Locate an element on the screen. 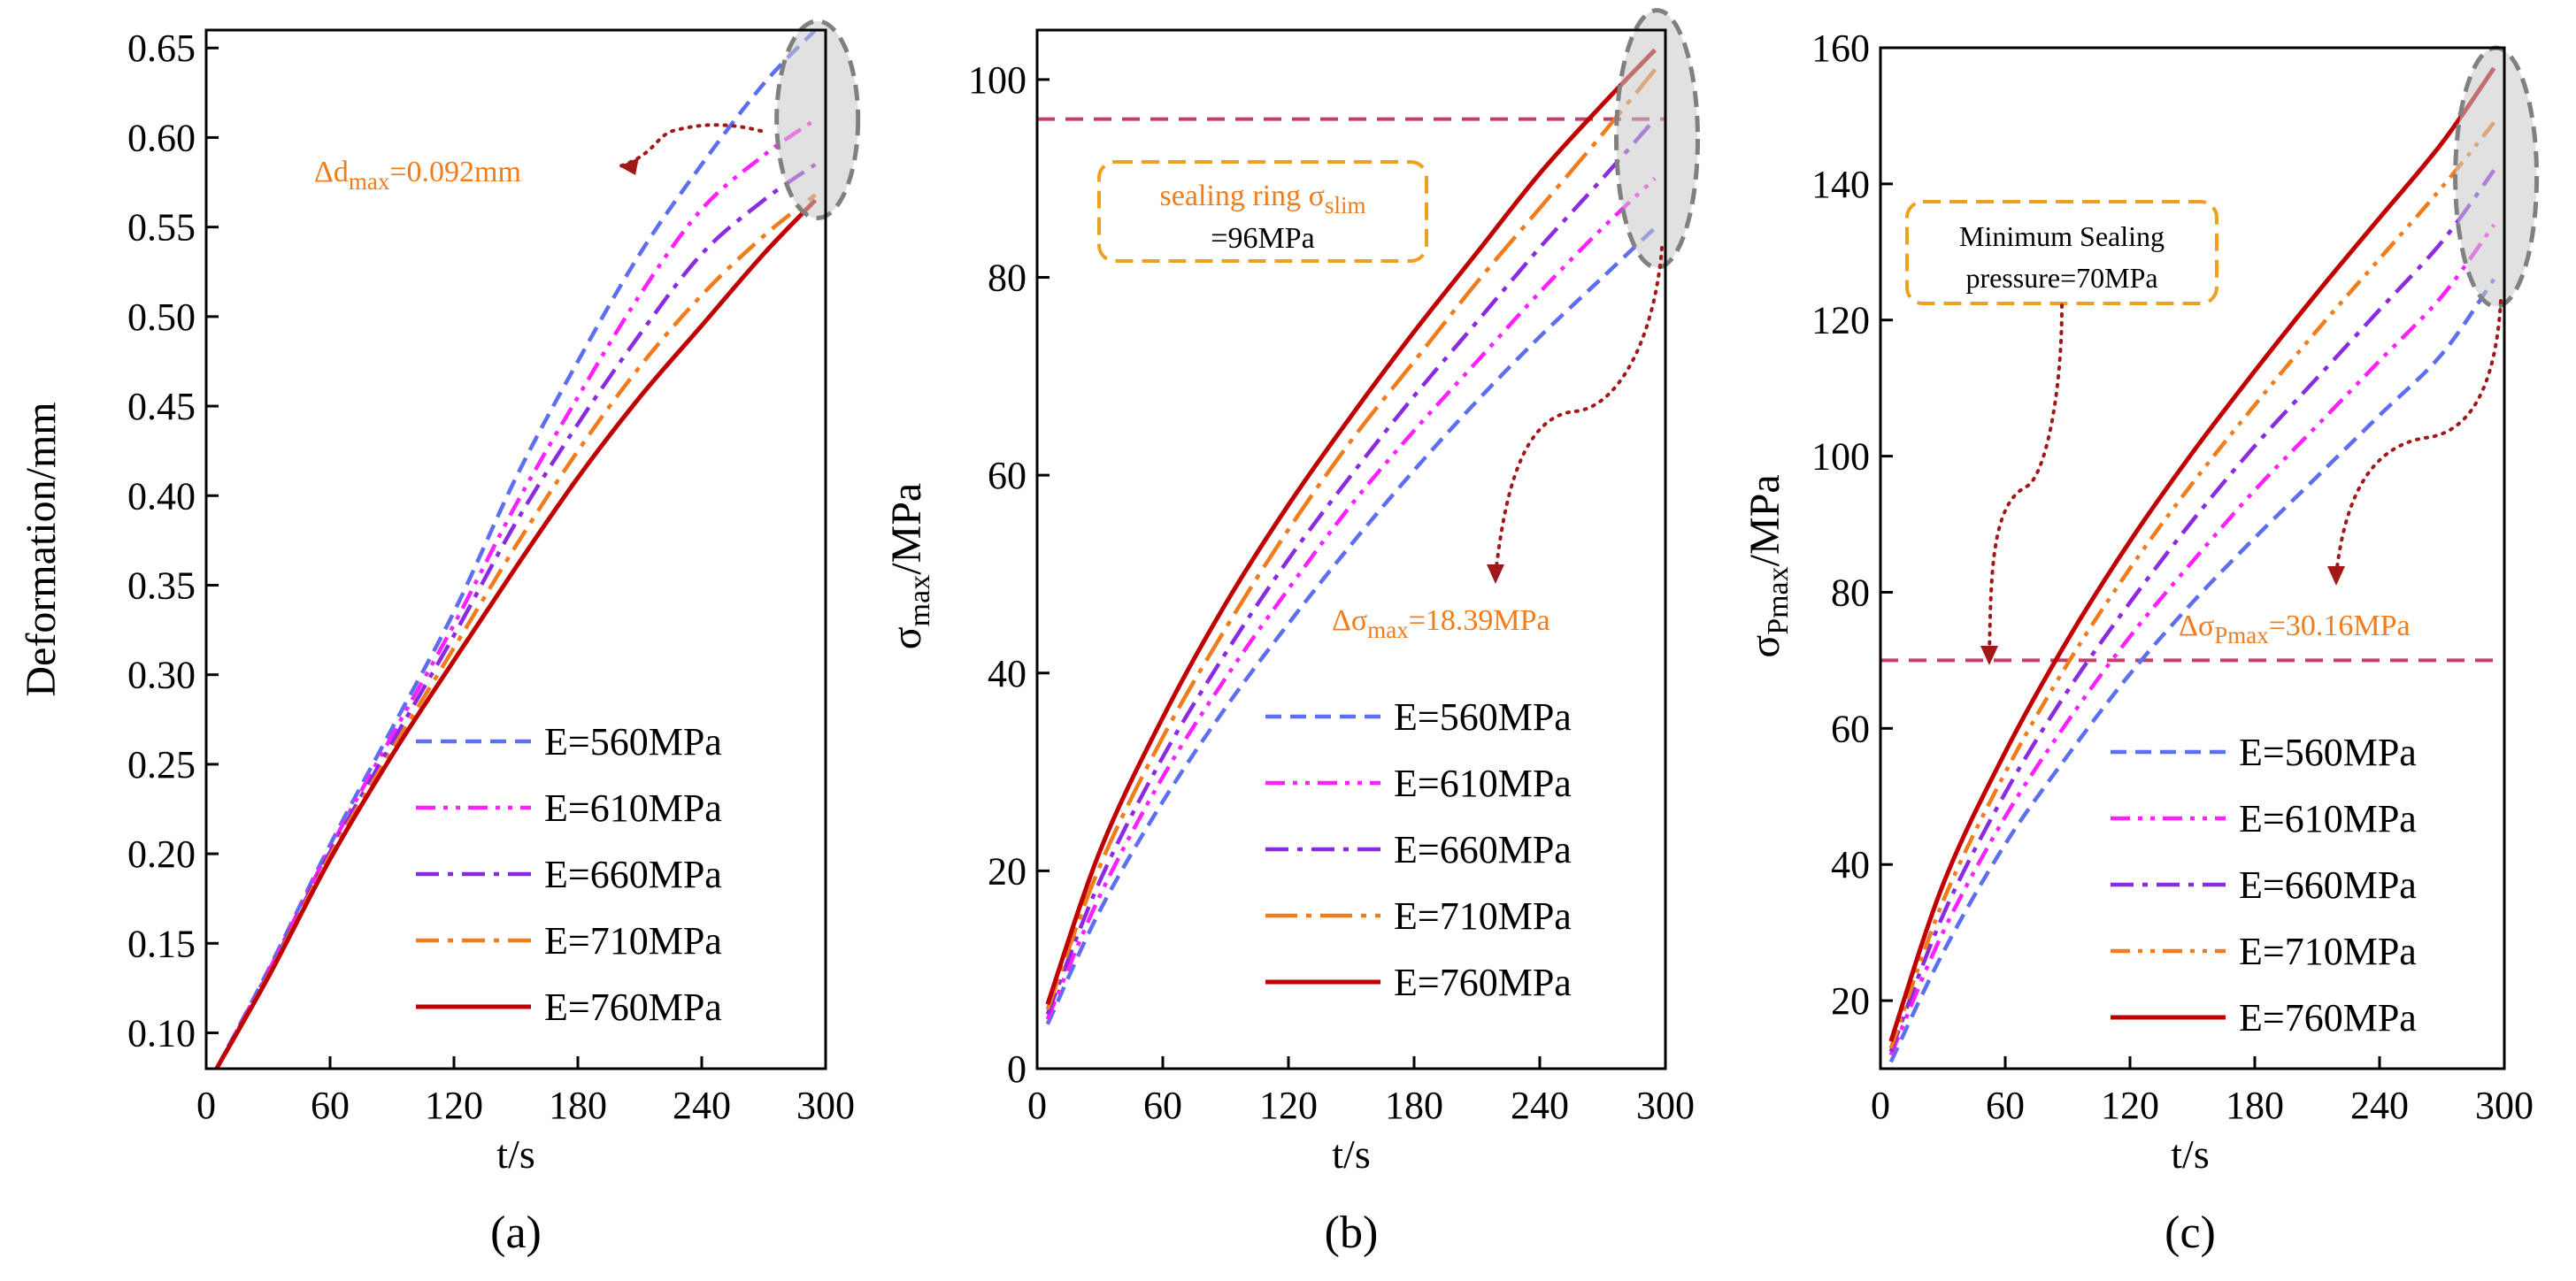 The width and height of the screenshot is (2576, 1281). panel-b-panel-label: (b) is located at coordinates (1352, 1233).